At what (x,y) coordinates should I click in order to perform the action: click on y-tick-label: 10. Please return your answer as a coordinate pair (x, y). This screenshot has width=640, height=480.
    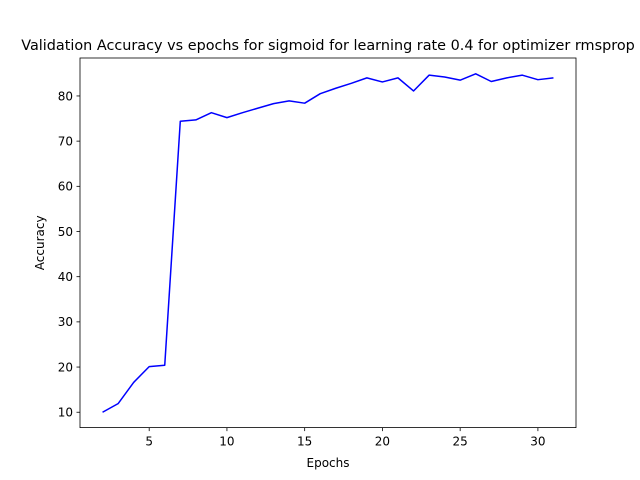
    Looking at the image, I should click on (65, 413).